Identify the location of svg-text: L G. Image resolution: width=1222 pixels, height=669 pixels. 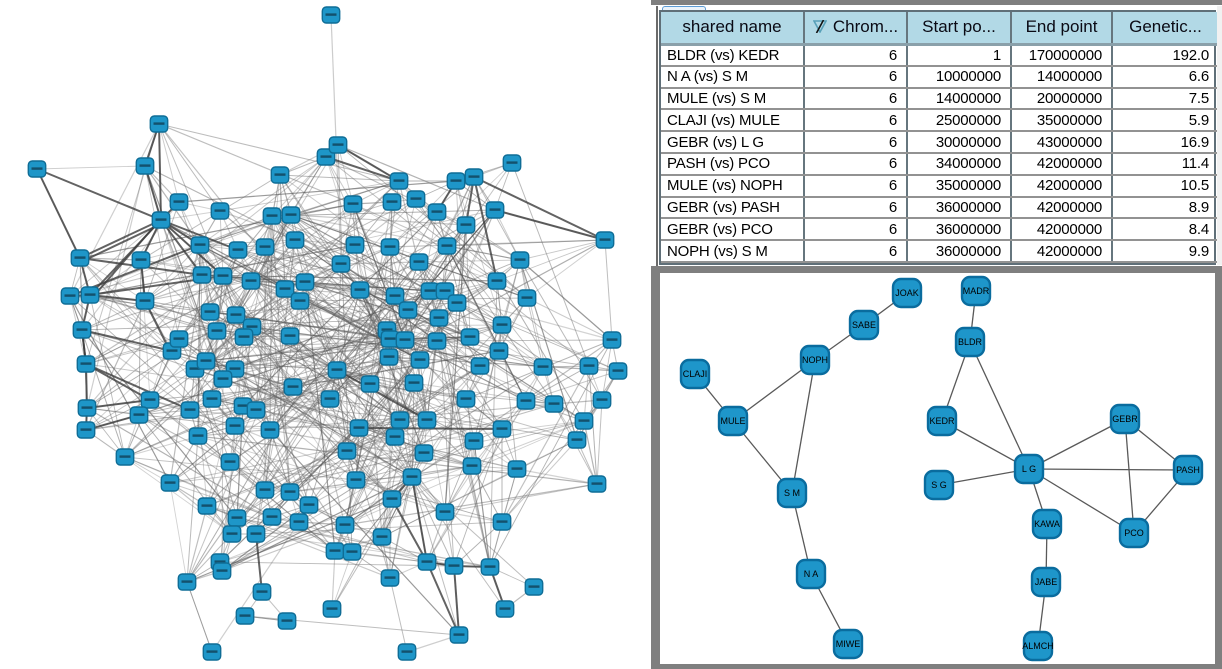
(1029, 469).